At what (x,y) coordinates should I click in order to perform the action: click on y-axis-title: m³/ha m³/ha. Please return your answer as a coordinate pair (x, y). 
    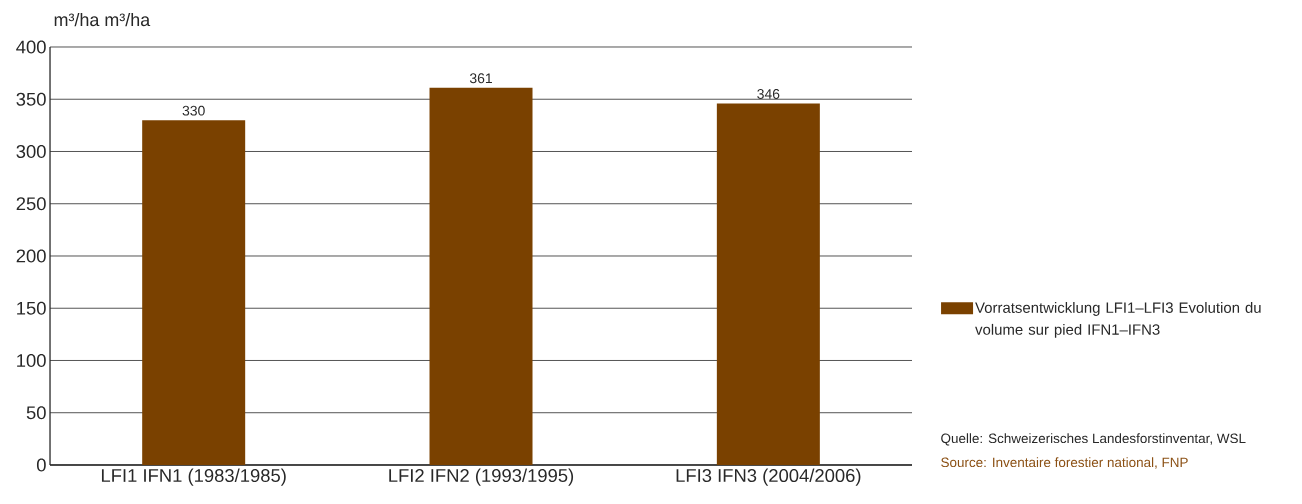
    Looking at the image, I should click on (102, 19).